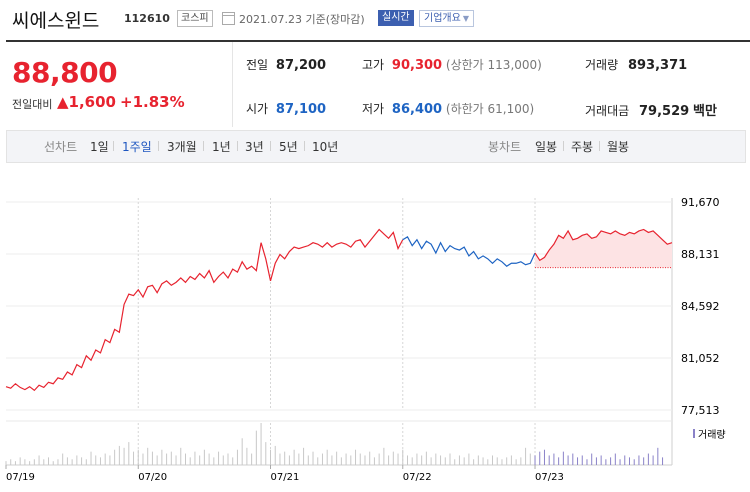 The width and height of the screenshot is (750, 492). Describe the element at coordinates (99, 147) in the screenshot. I see `tab-1d: 1일` at that location.